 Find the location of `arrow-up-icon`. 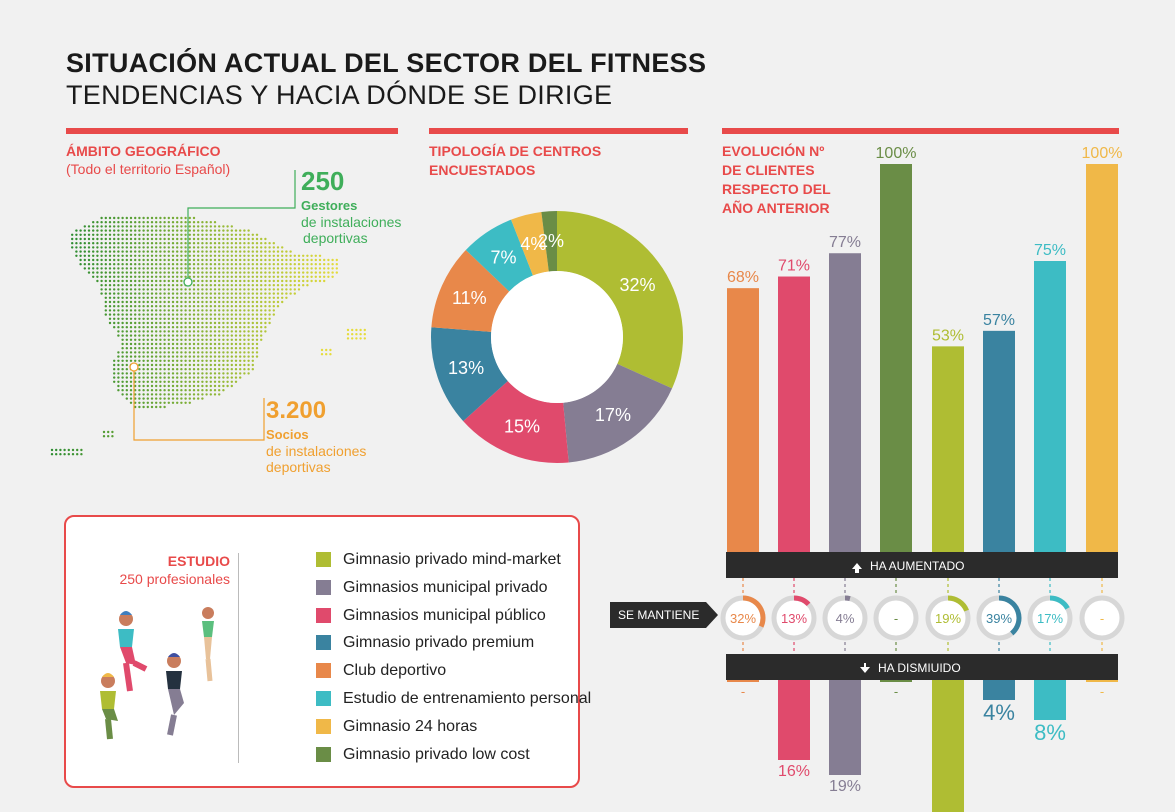

arrow-up-icon is located at coordinates (857, 568).